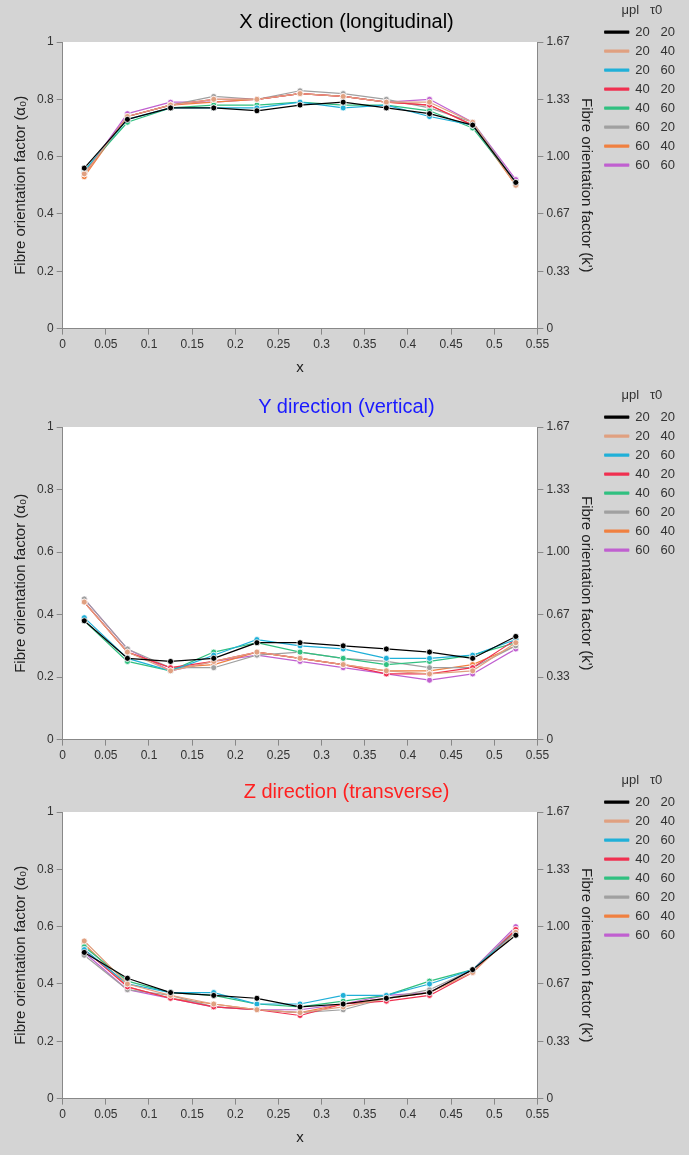 This screenshot has height=1155, width=689. What do you see at coordinates (346, 405) in the screenshot?
I see `chart-title: Y direction (vertical)` at bounding box center [346, 405].